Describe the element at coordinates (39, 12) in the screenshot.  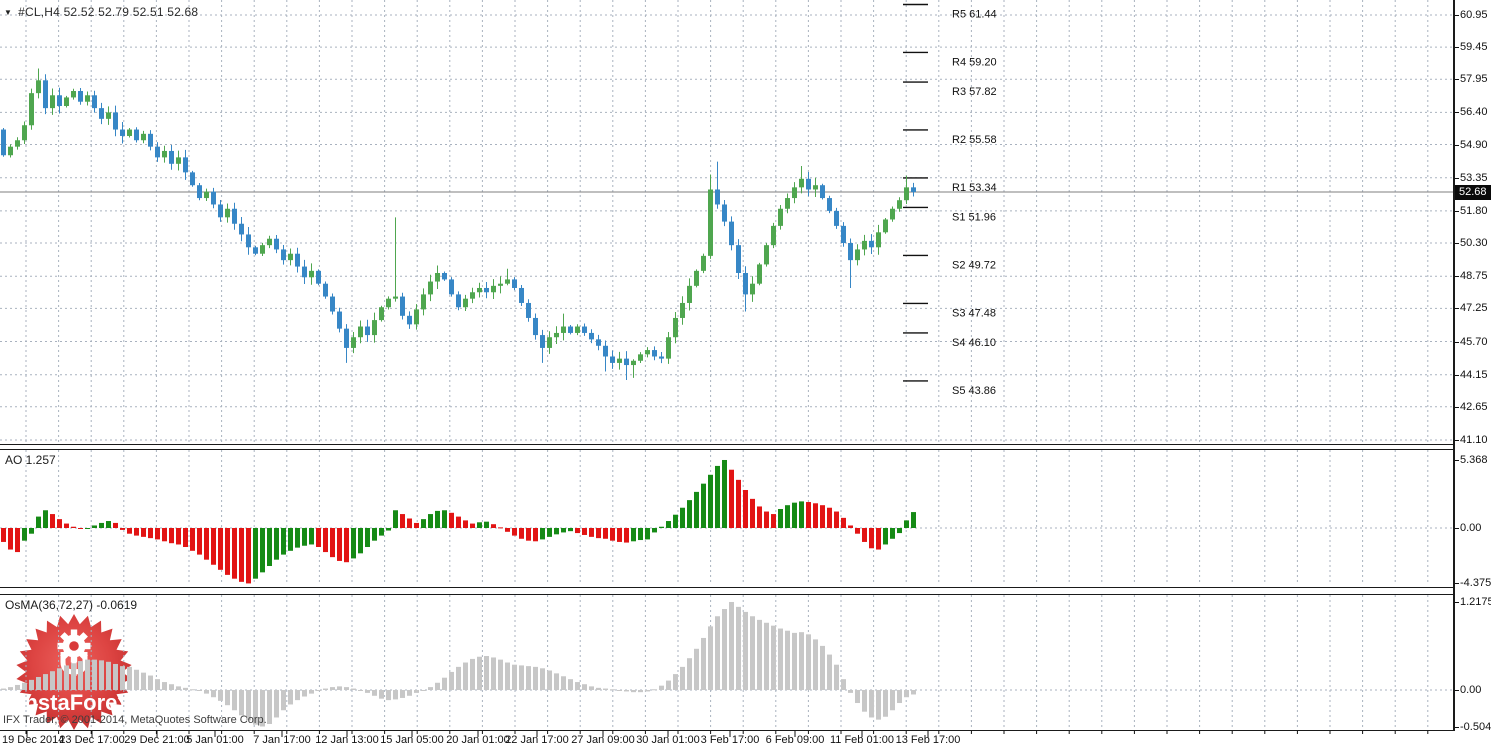
I see `symbol-name: #CL,H4` at that location.